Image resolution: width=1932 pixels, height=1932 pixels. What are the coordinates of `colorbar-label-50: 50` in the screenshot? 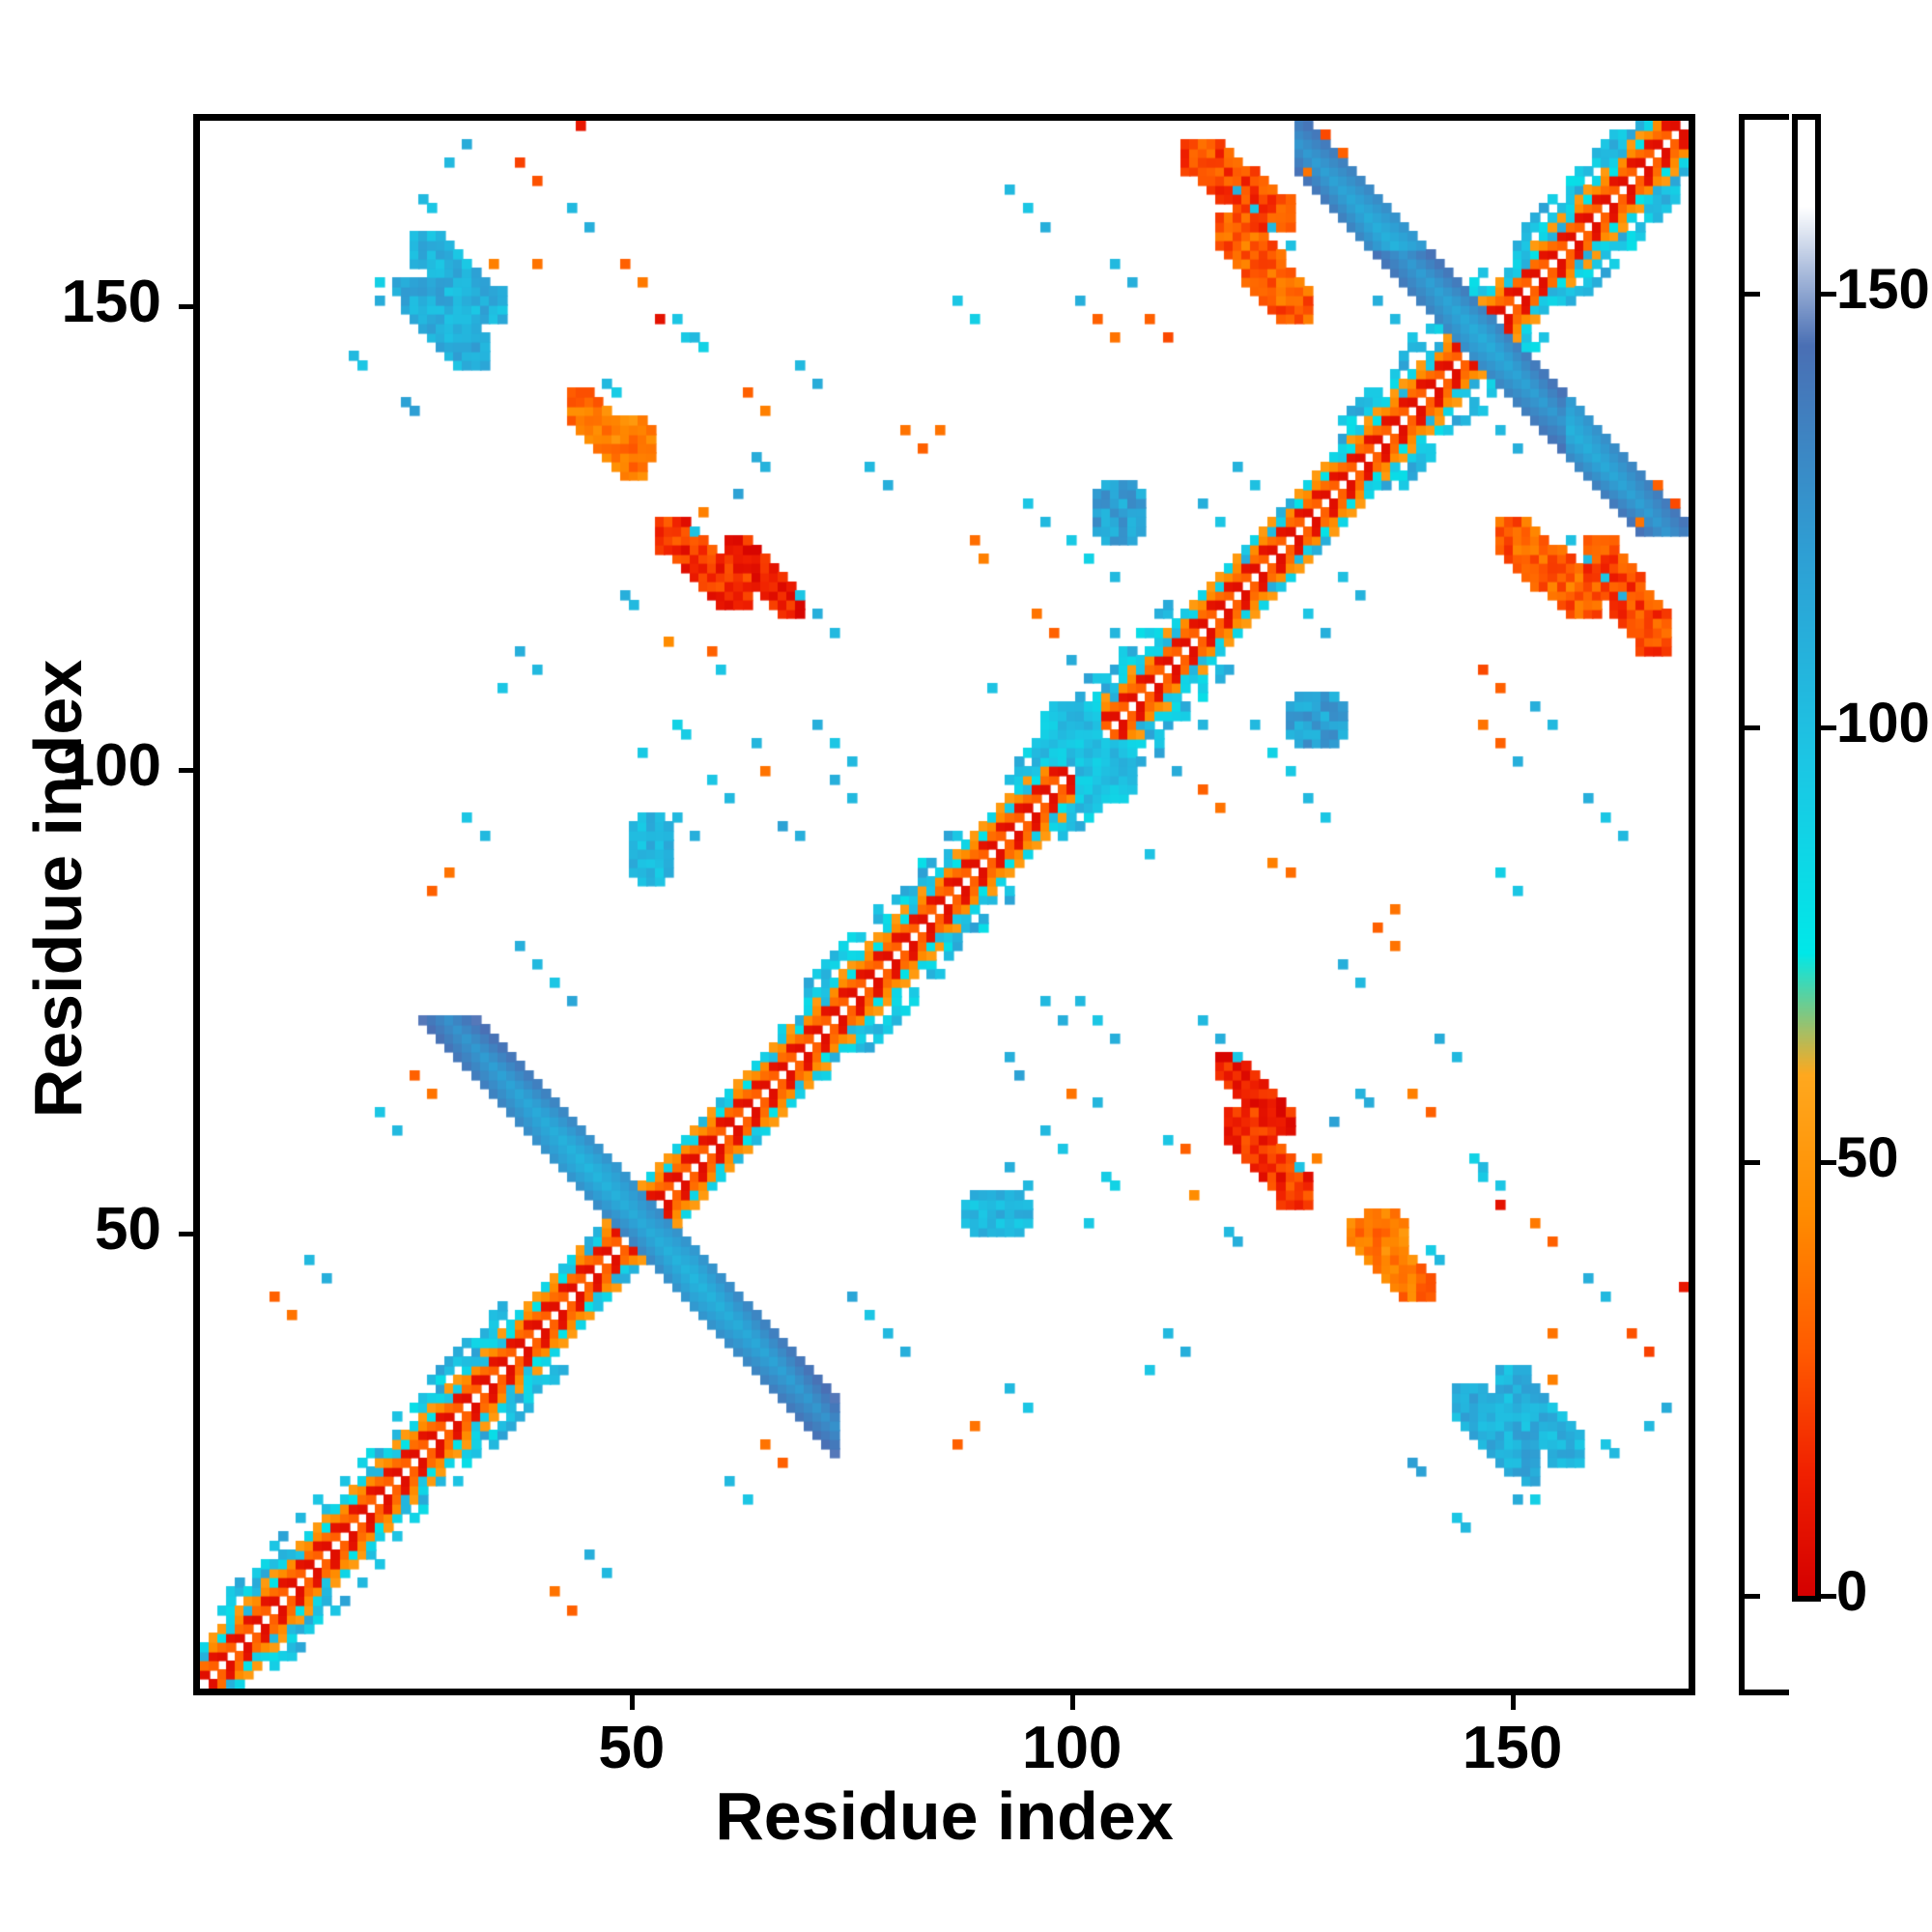 It's located at (1867, 1157).